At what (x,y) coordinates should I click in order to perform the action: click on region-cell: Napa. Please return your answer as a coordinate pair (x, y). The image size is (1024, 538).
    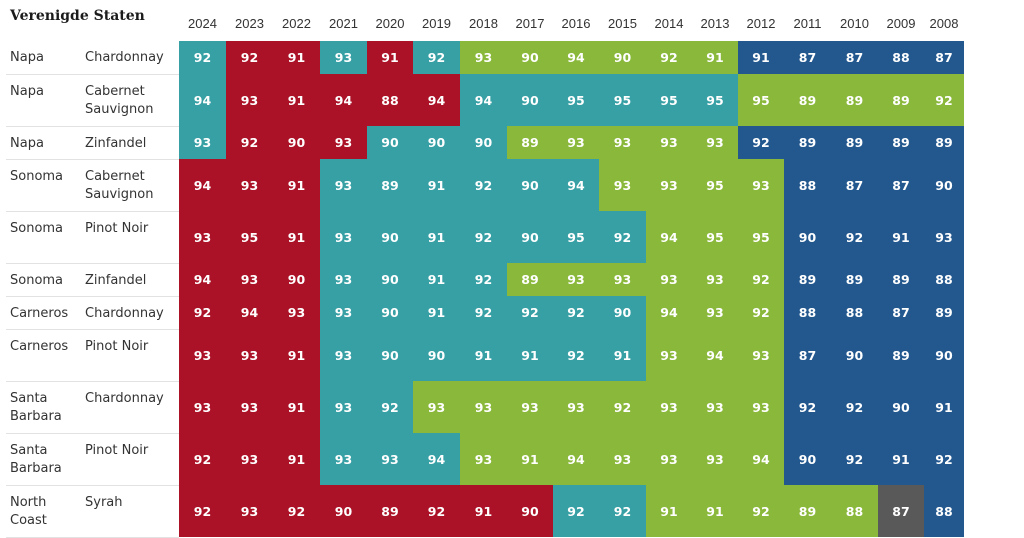
    Looking at the image, I should click on (43, 143).